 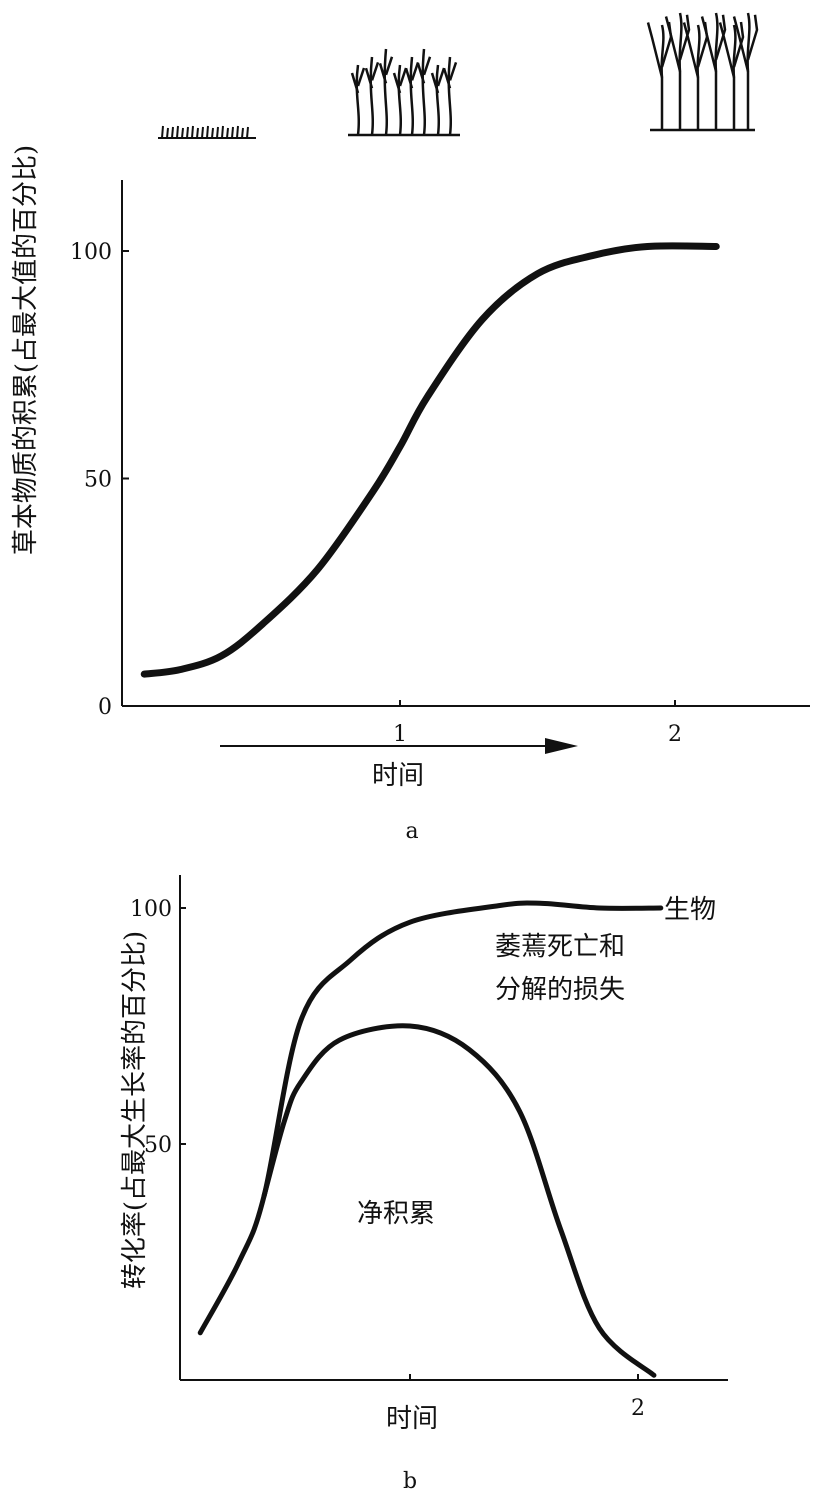 What do you see at coordinates (412, 1419) in the screenshot?
I see `x-axis-label-b: 时间` at bounding box center [412, 1419].